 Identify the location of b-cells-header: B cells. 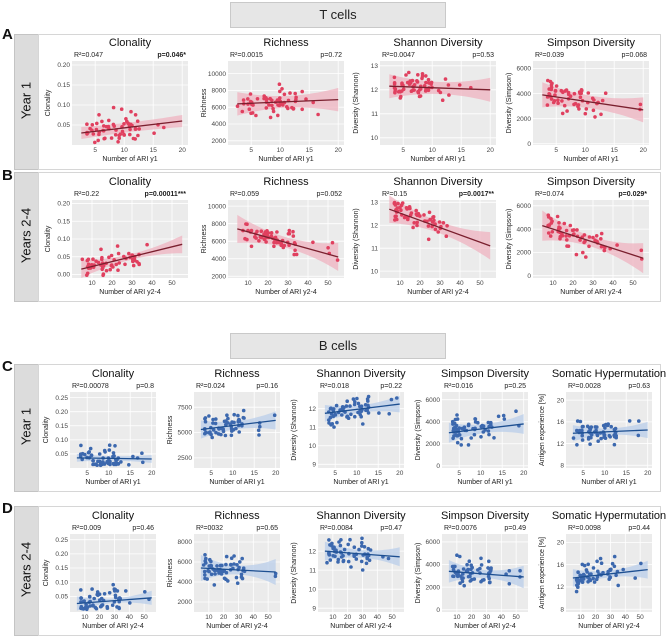
(338, 346).